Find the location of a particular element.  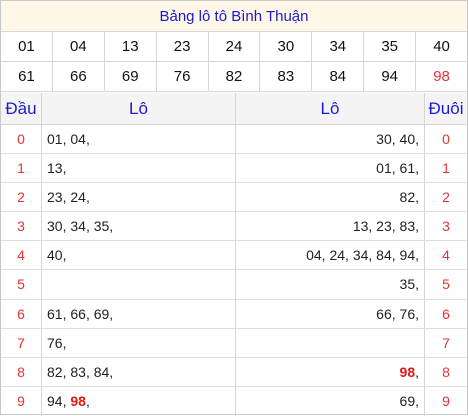

lo-left-cell: 94, 98, is located at coordinates (139, 401).